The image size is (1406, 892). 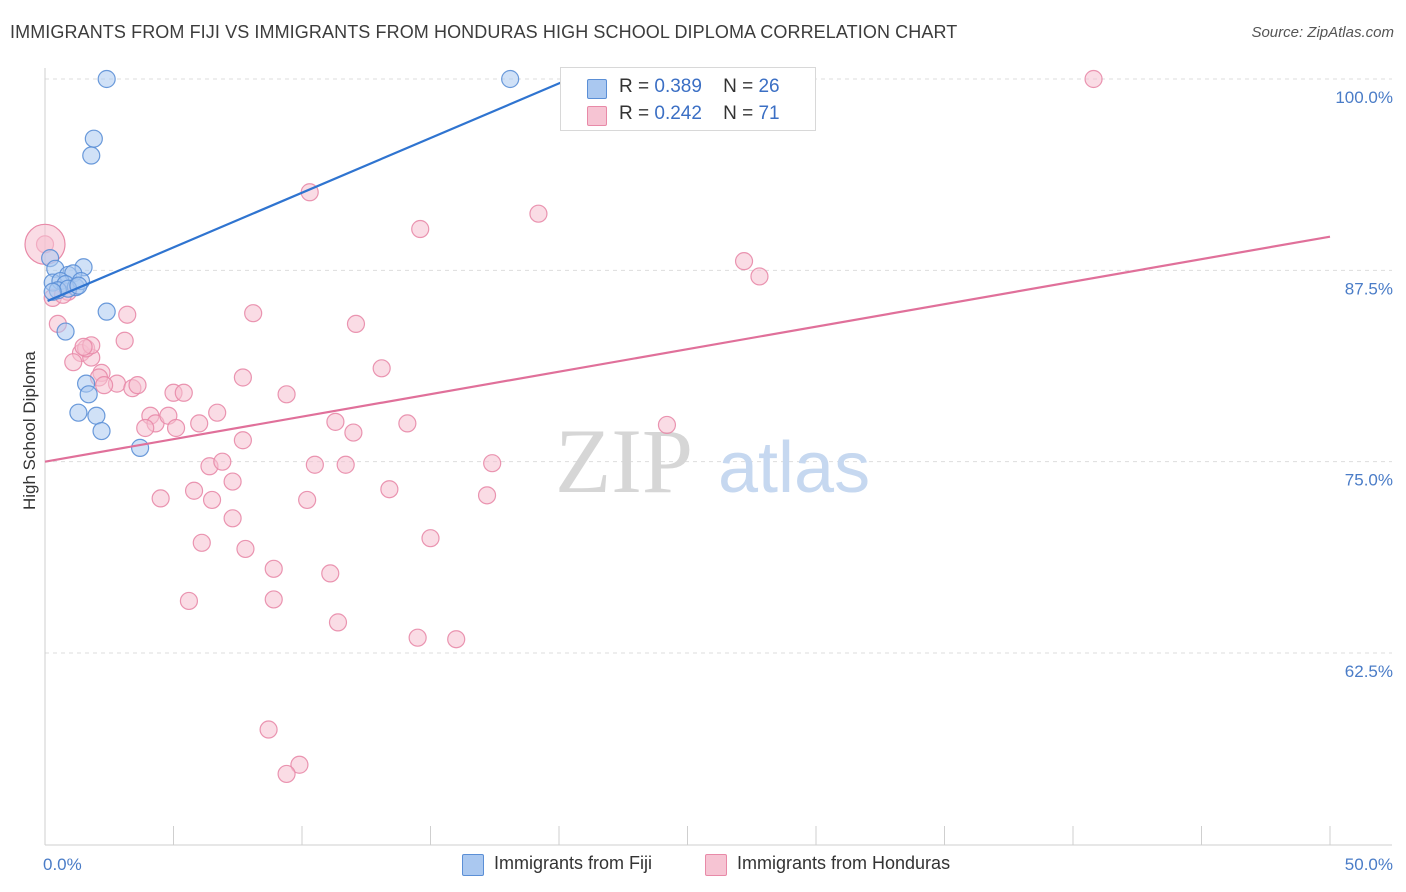 What do you see at coordinates (1369, 480) in the screenshot?
I see `y-tick-label: 75.0%` at bounding box center [1369, 480].